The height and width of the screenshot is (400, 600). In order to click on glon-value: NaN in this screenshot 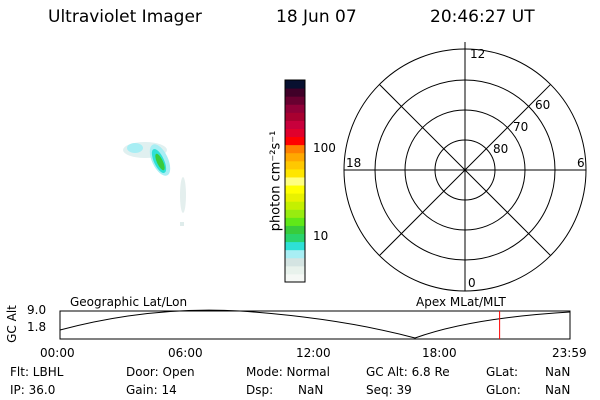, I will do `click(558, 390)`.